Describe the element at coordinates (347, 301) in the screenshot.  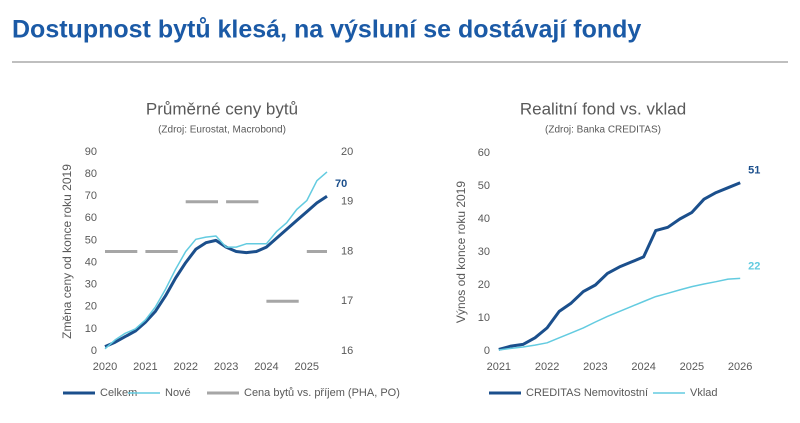
I see `y2-tick-label: 17` at that location.